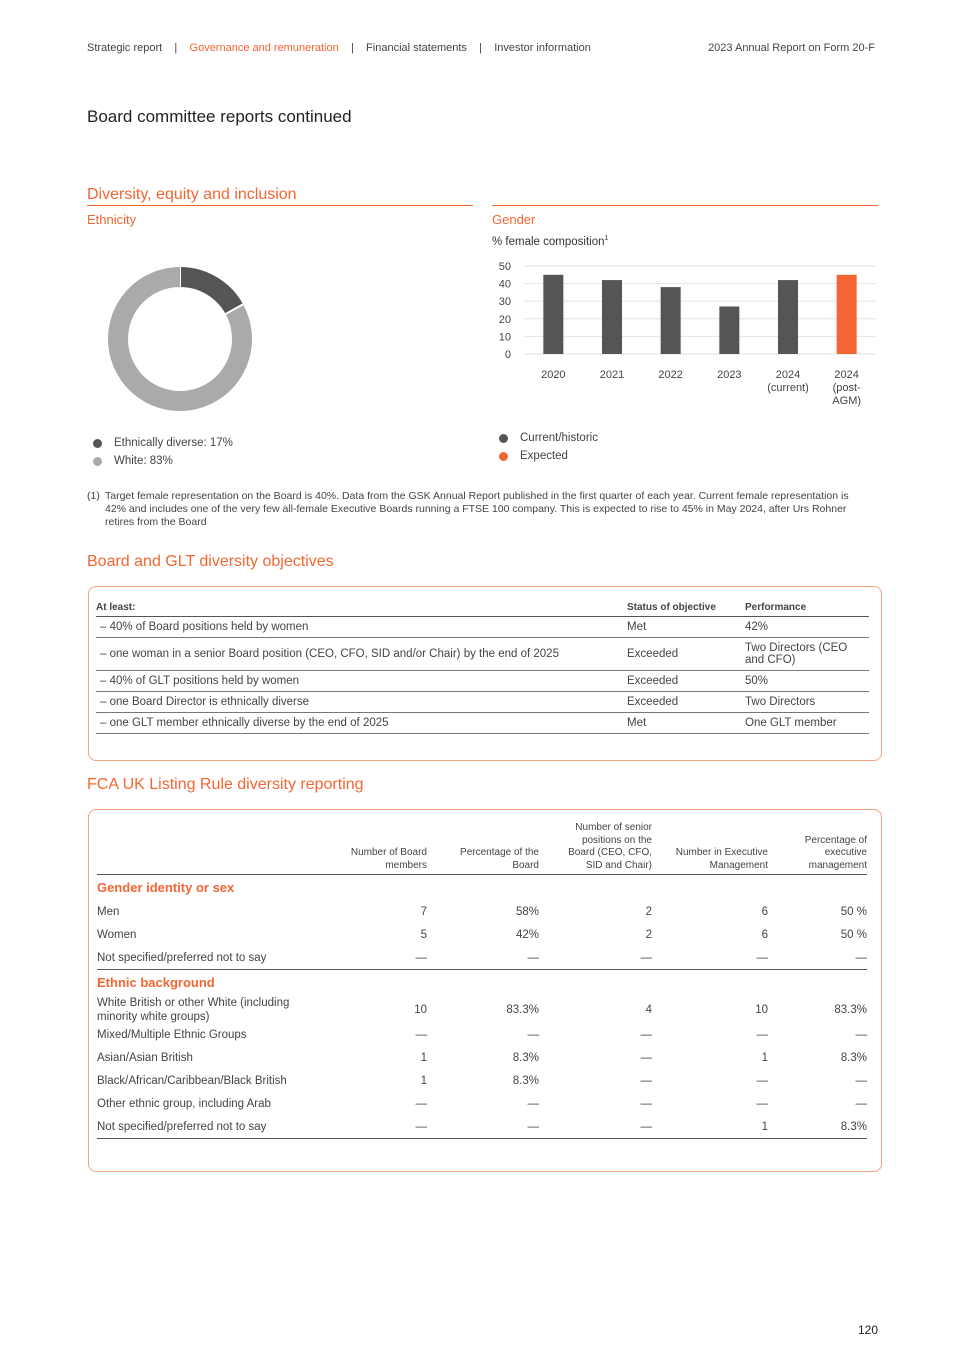  I want to click on y-tick-label: 40, so click(505, 285).